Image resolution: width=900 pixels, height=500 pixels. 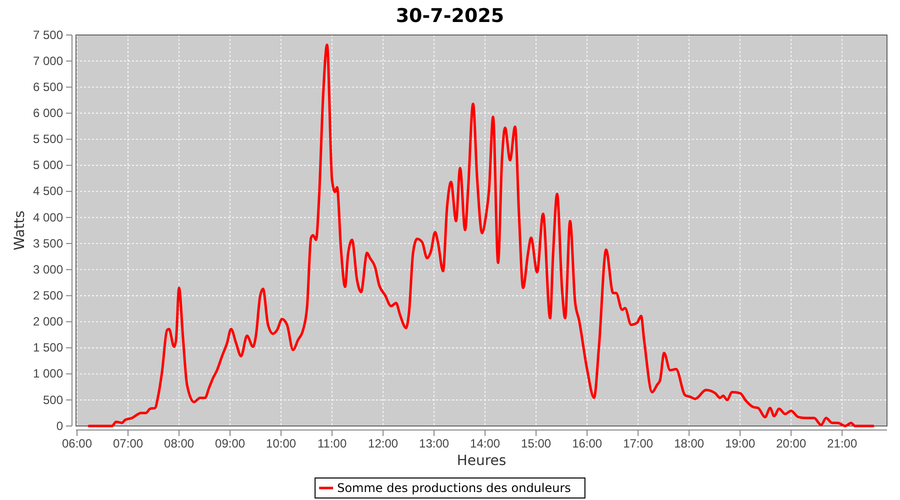 What do you see at coordinates (740, 443) in the screenshot?
I see `x-tick-label: 19:00` at bounding box center [740, 443].